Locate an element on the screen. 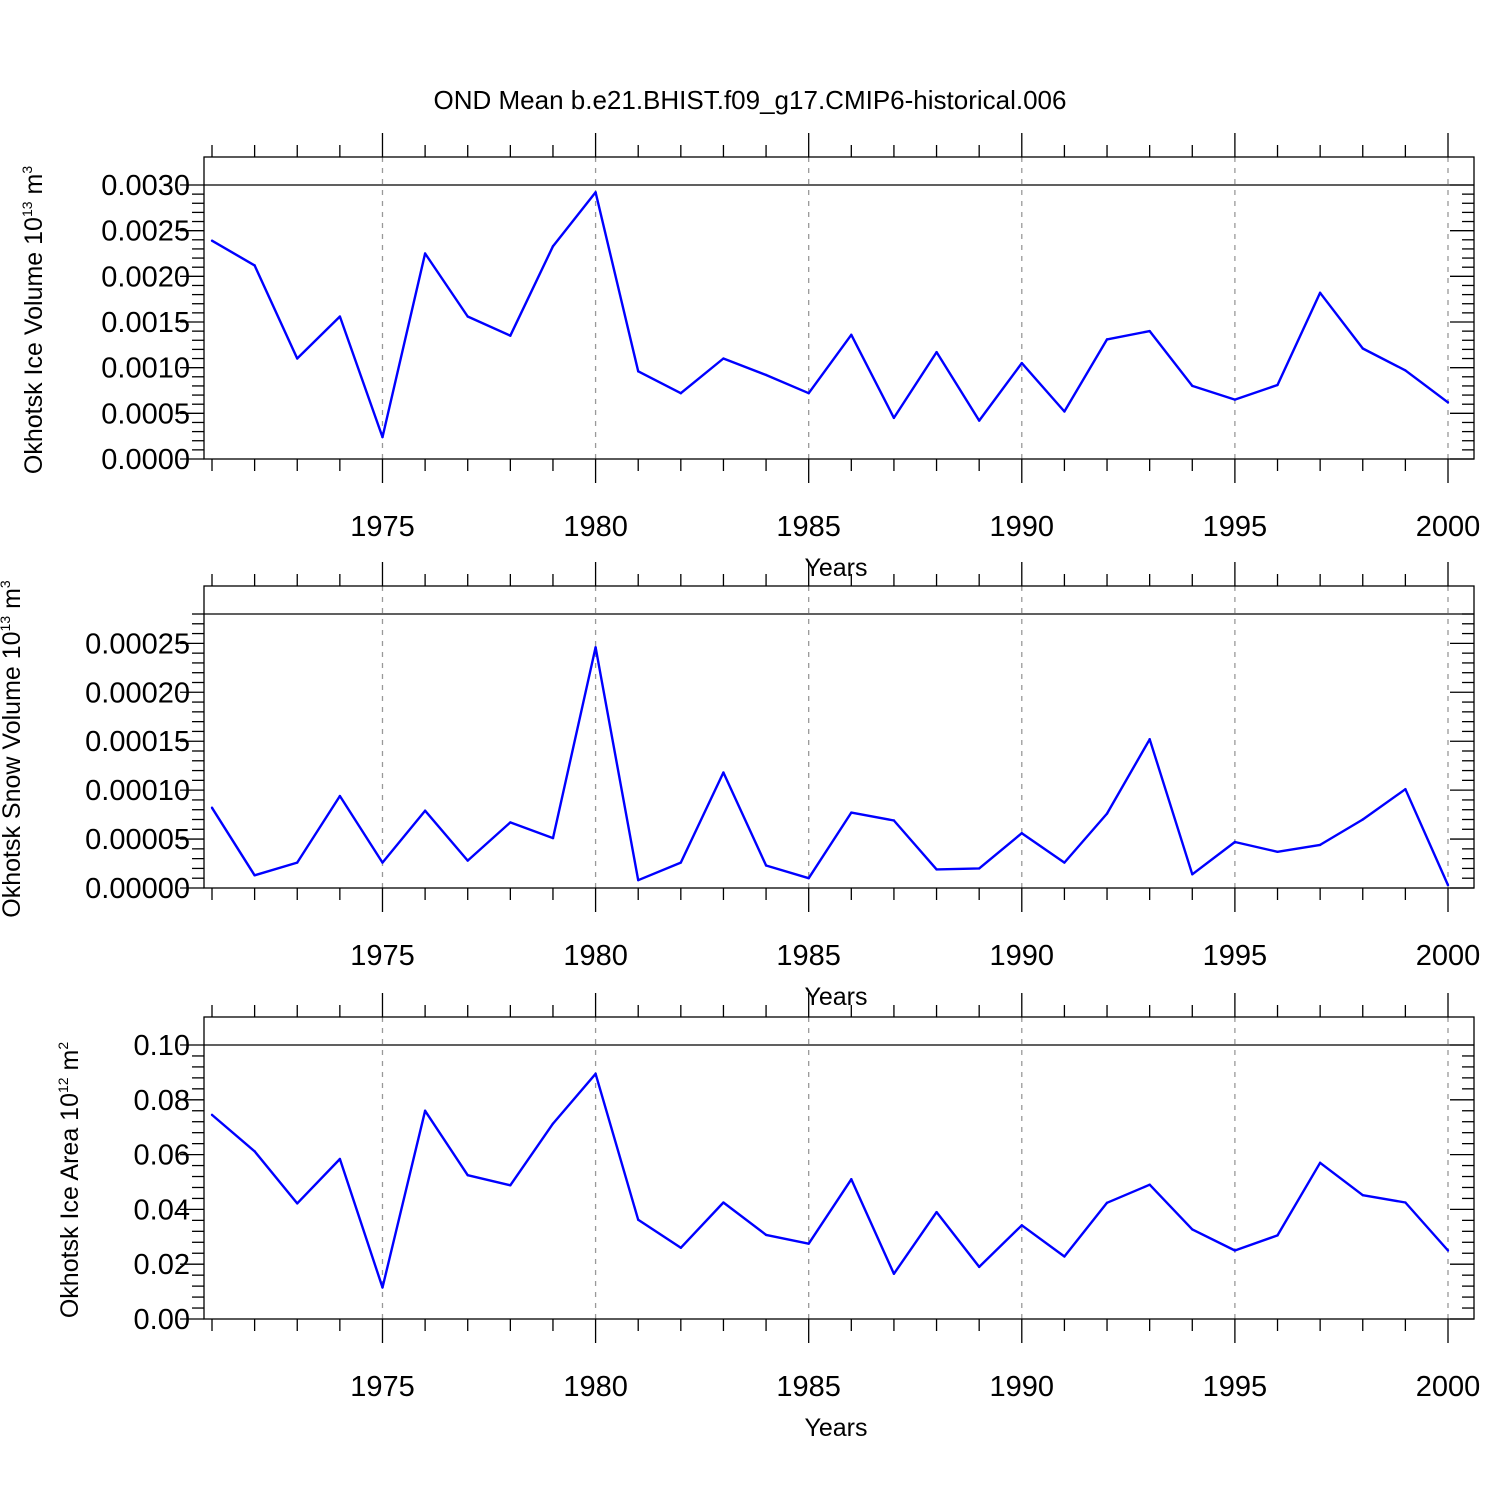 The height and width of the screenshot is (1500, 1500). x-axis-label: Years is located at coordinates (835, 568).